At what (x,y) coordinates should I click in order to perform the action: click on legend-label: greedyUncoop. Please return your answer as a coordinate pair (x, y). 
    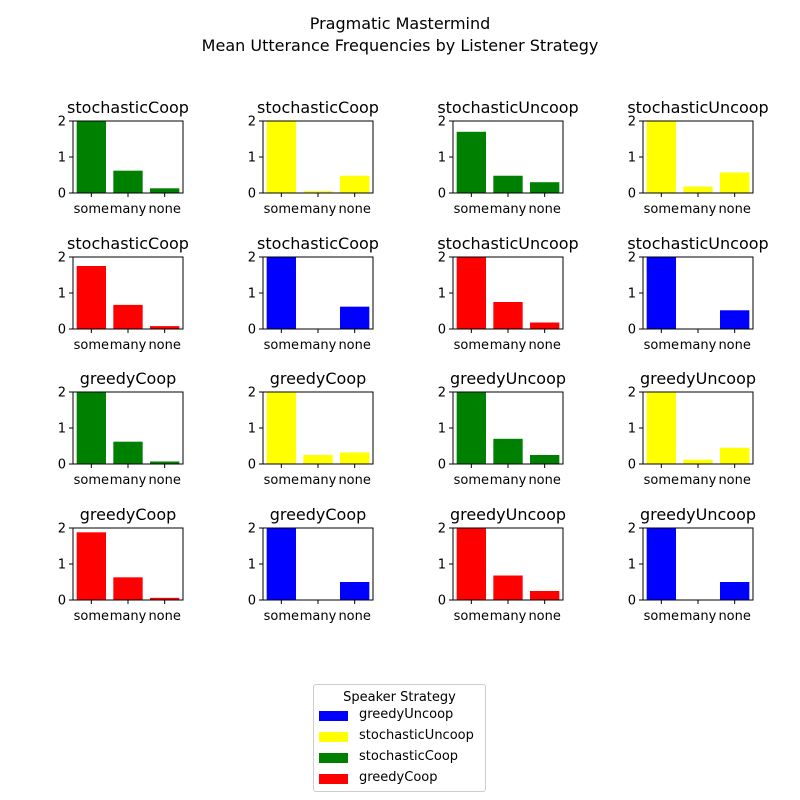
    Looking at the image, I should click on (406, 714).